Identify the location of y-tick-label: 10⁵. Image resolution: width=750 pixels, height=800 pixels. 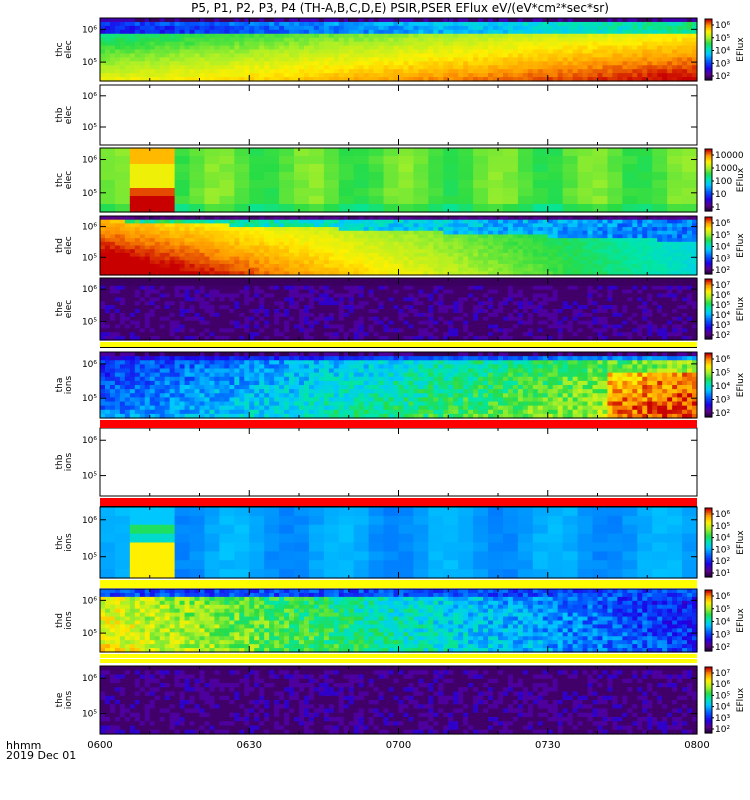
(89, 258).